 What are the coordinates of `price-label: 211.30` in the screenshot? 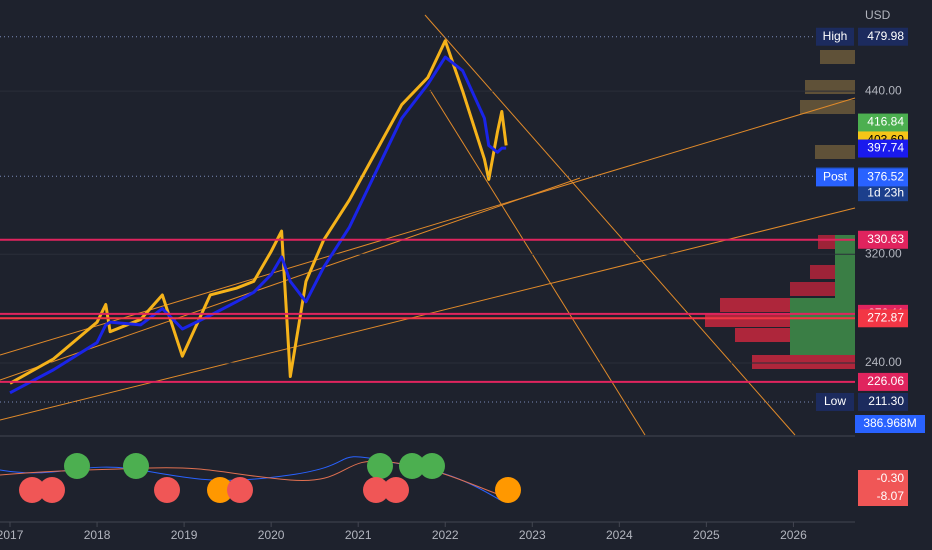 It's located at (886, 401).